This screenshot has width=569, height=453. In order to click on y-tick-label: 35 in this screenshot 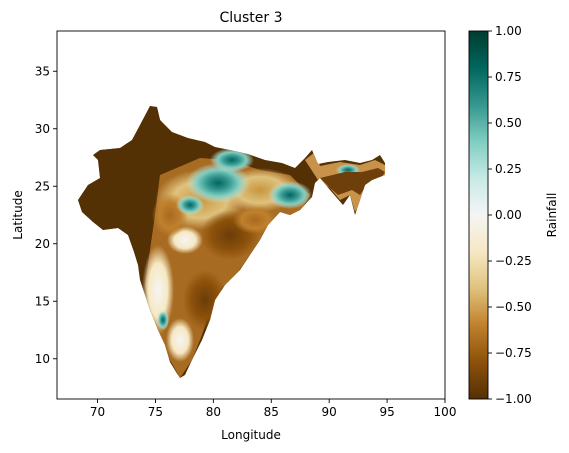, I will do `click(42, 71)`.